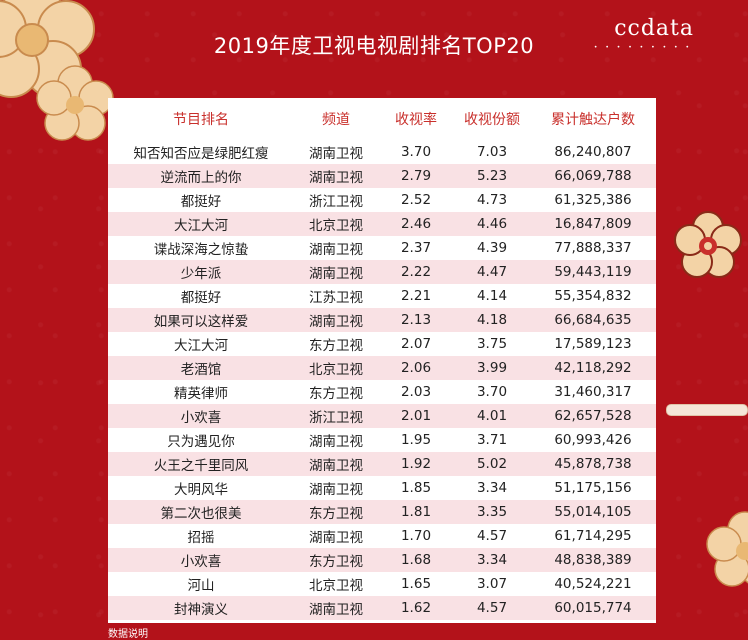 Image resolution: width=748 pixels, height=640 pixels. Describe the element at coordinates (201, 440) in the screenshot. I see `cell-program: 只为遇见你` at that location.